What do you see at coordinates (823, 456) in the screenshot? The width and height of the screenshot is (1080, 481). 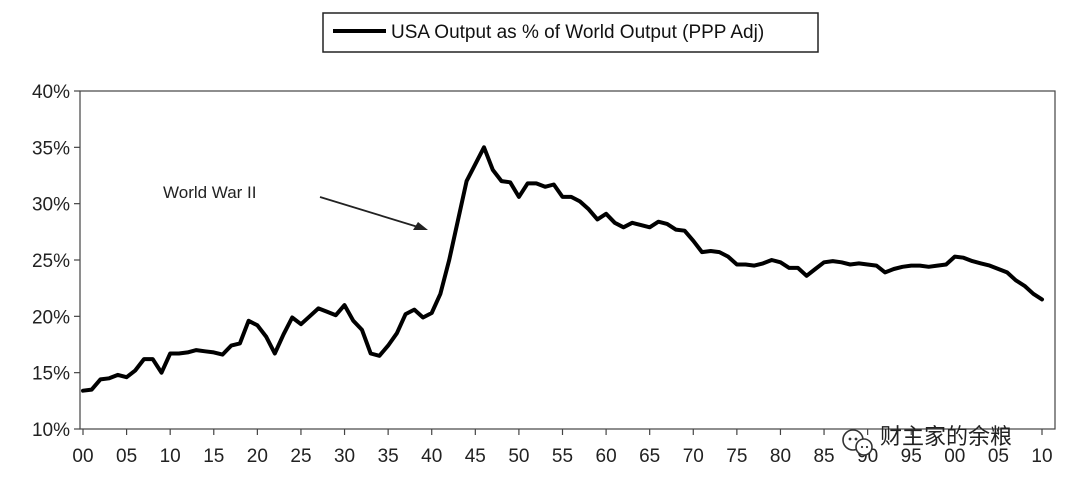 I see `x-tick-label: 85` at bounding box center [823, 456].